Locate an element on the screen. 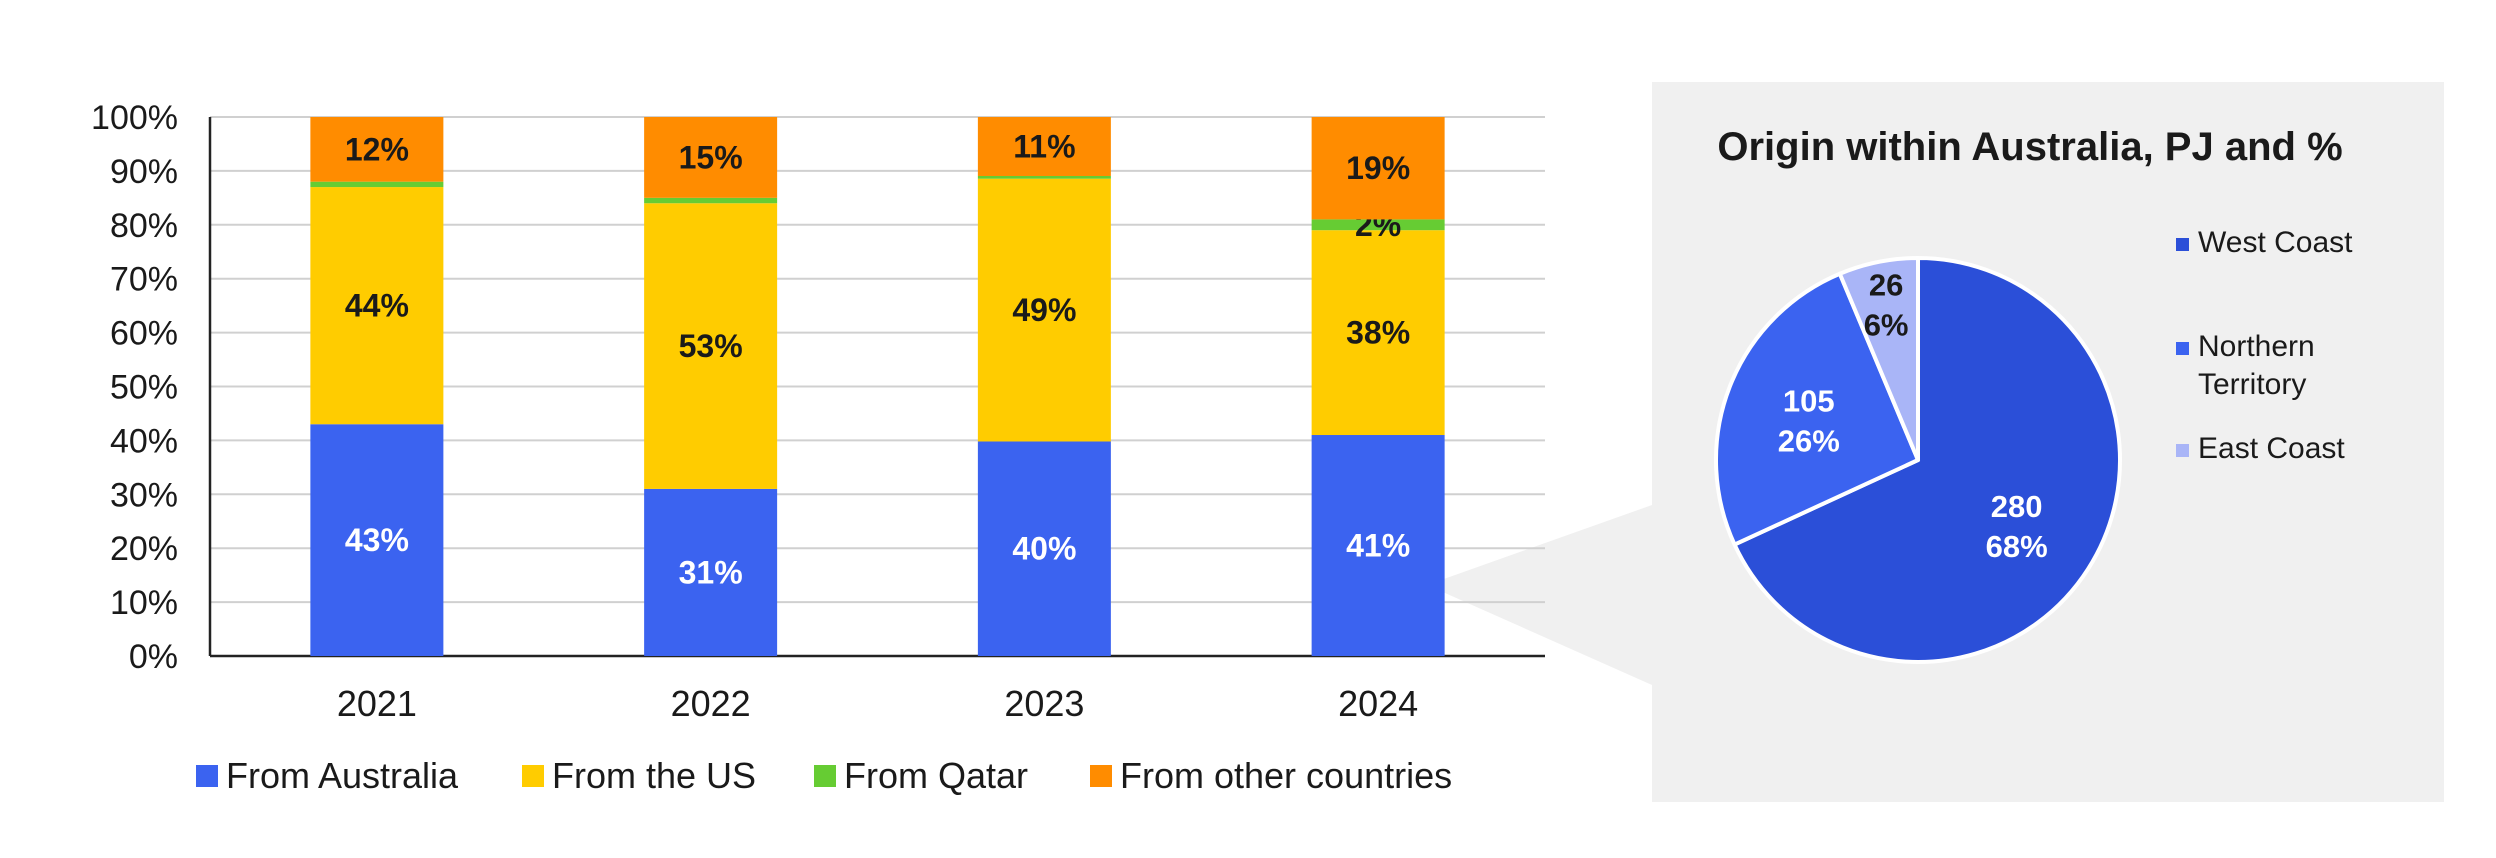 Image resolution: width=2496 pixels, height=858 pixels. pie-legend-line: East Coast is located at coordinates (2271, 448).